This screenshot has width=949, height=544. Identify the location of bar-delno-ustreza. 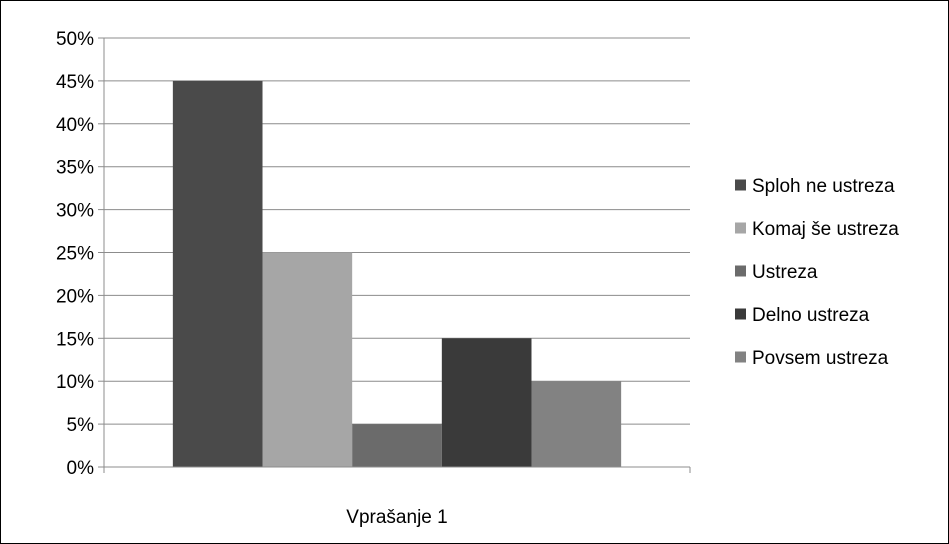
(486, 402).